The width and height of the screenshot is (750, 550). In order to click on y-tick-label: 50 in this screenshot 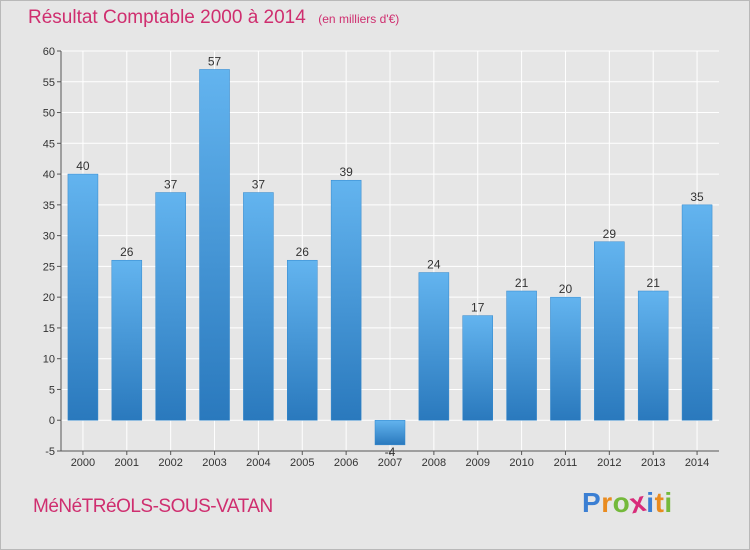, I will do `click(49, 114)`.